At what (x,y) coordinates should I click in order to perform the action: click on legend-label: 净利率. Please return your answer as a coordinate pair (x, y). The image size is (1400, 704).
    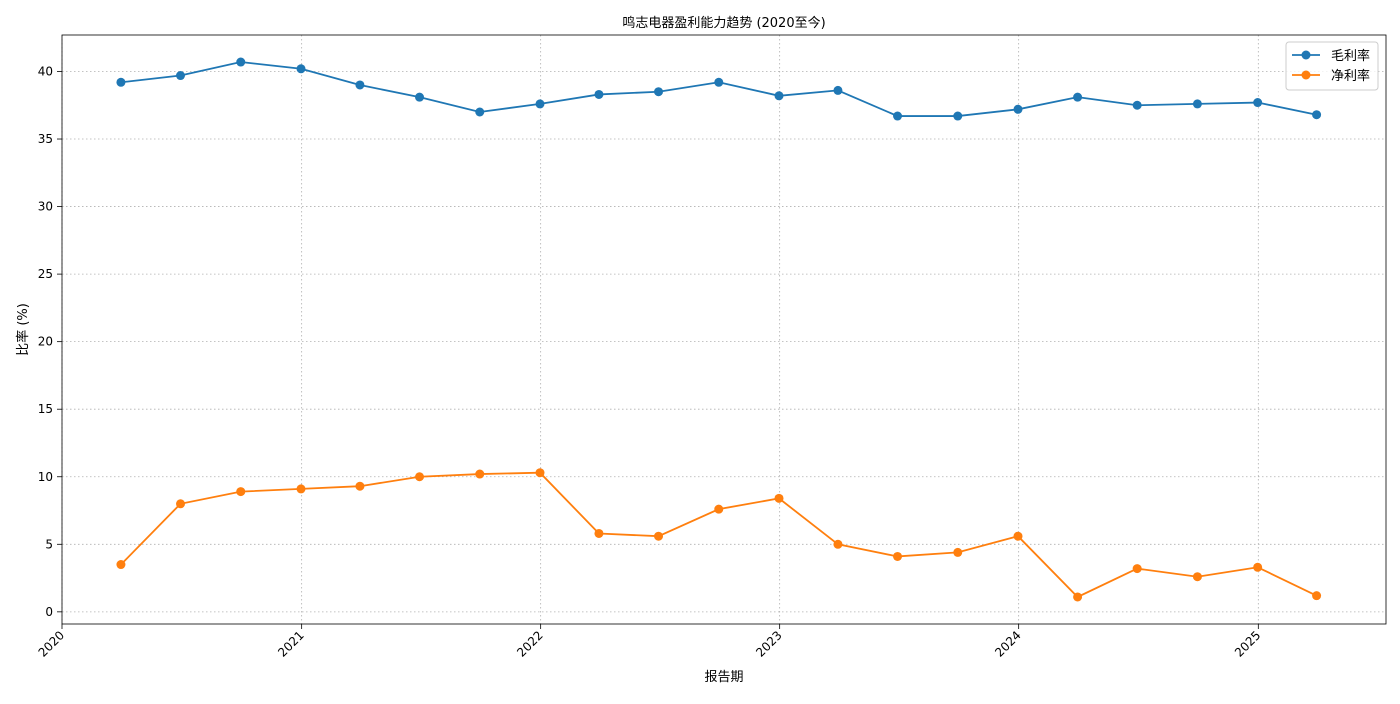
    Looking at the image, I should click on (1350, 76).